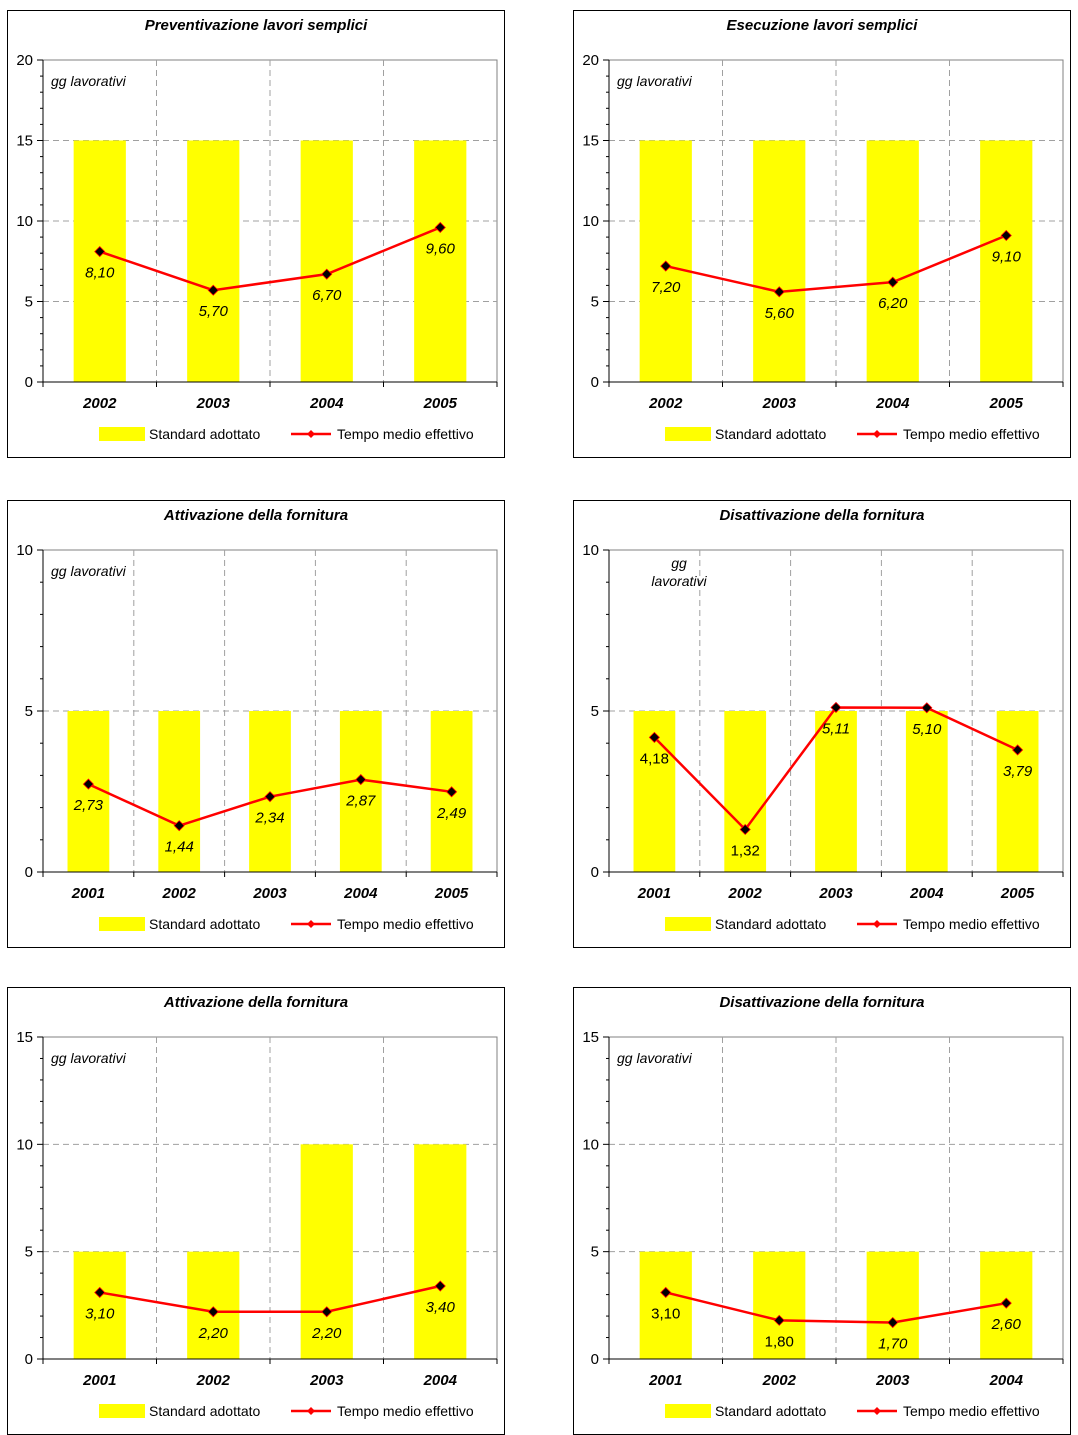  I want to click on data-label-2002: 7,20, so click(666, 287).